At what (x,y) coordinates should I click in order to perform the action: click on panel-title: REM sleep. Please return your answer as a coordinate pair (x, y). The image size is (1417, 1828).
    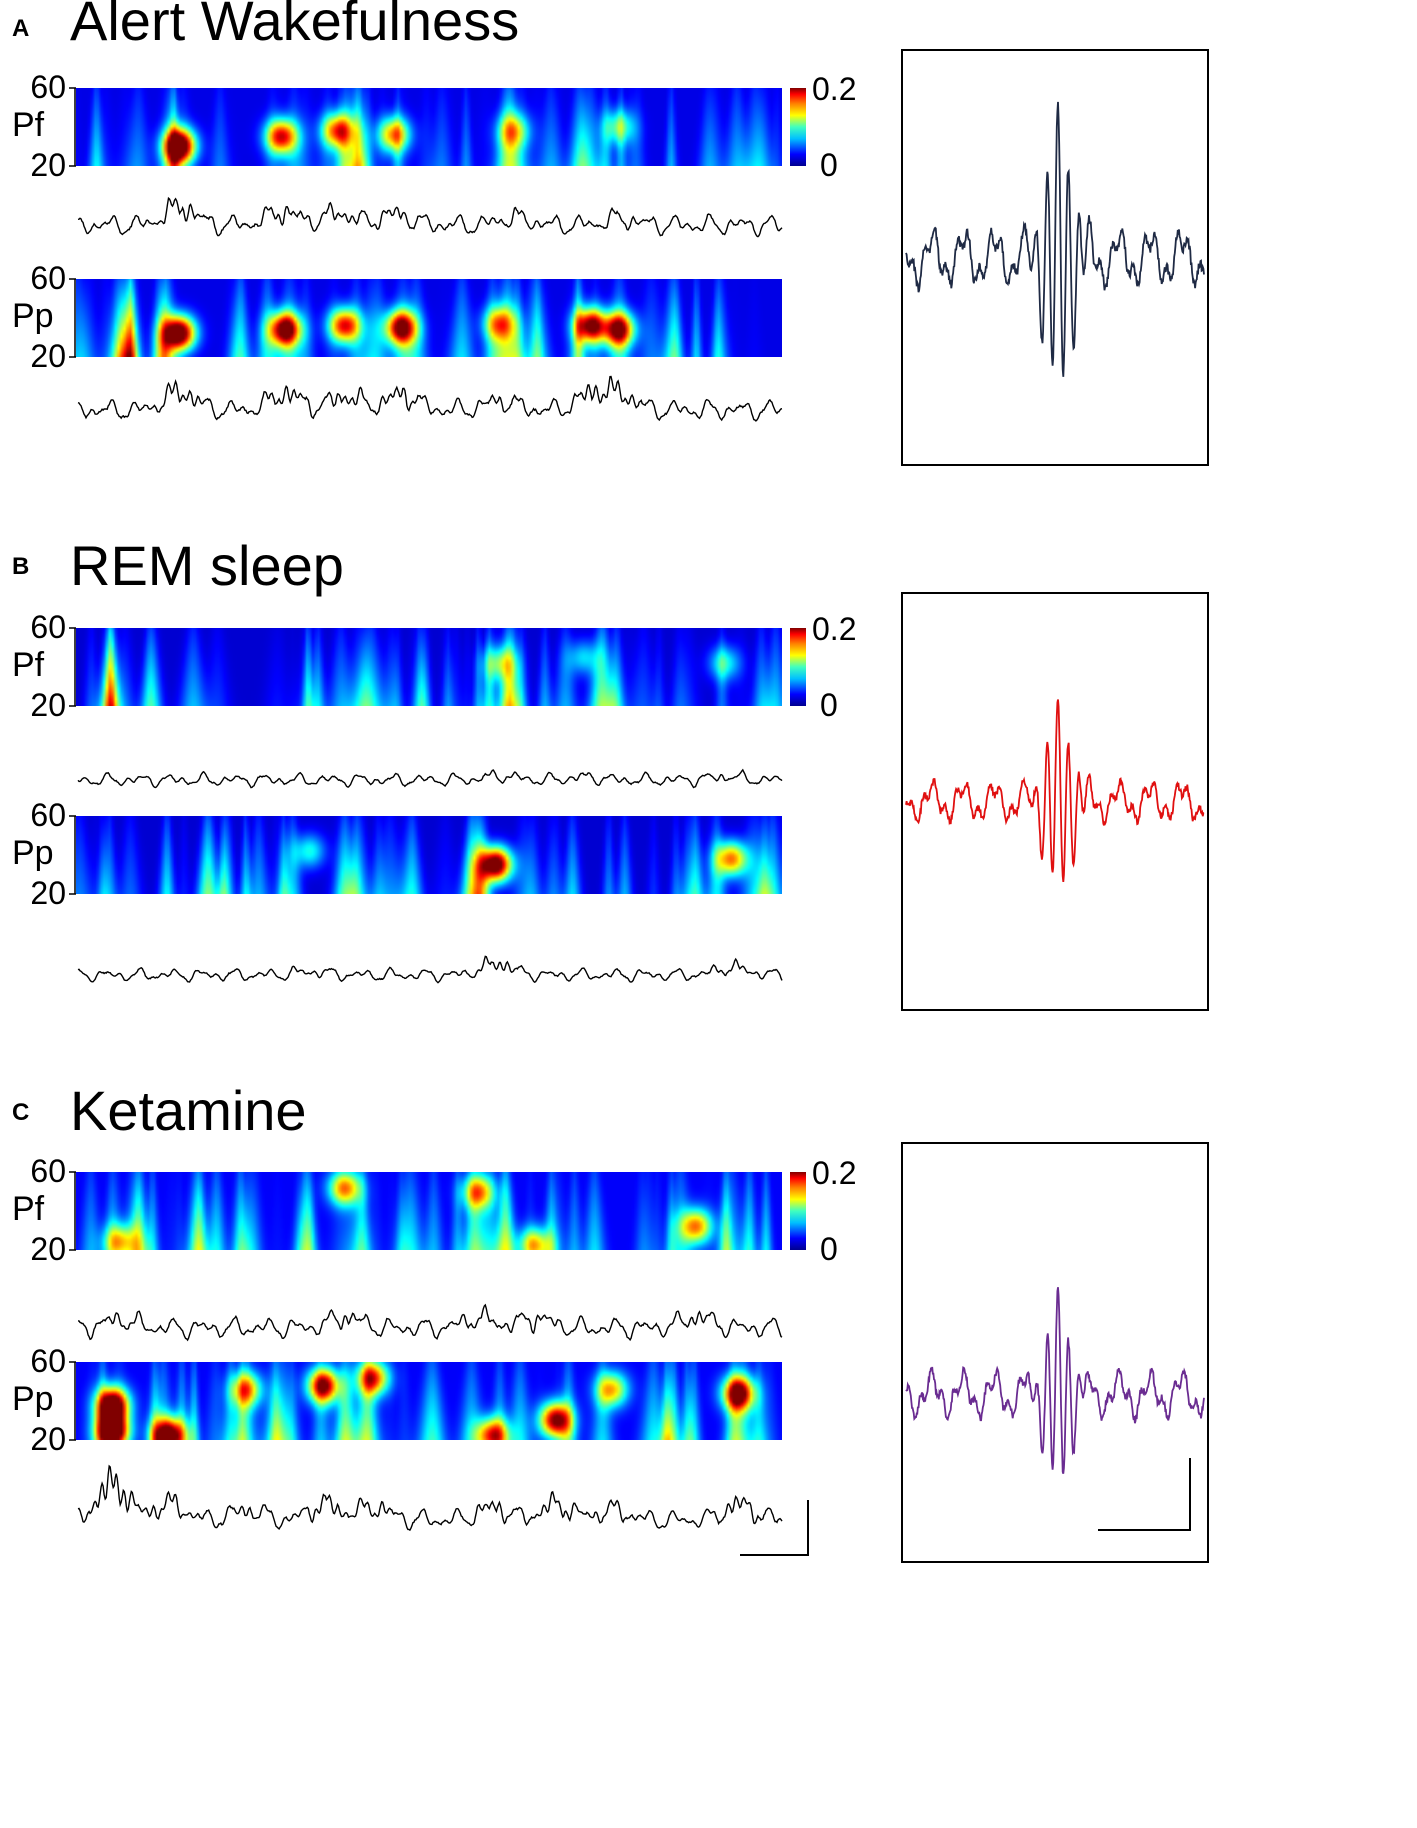
    Looking at the image, I should click on (207, 565).